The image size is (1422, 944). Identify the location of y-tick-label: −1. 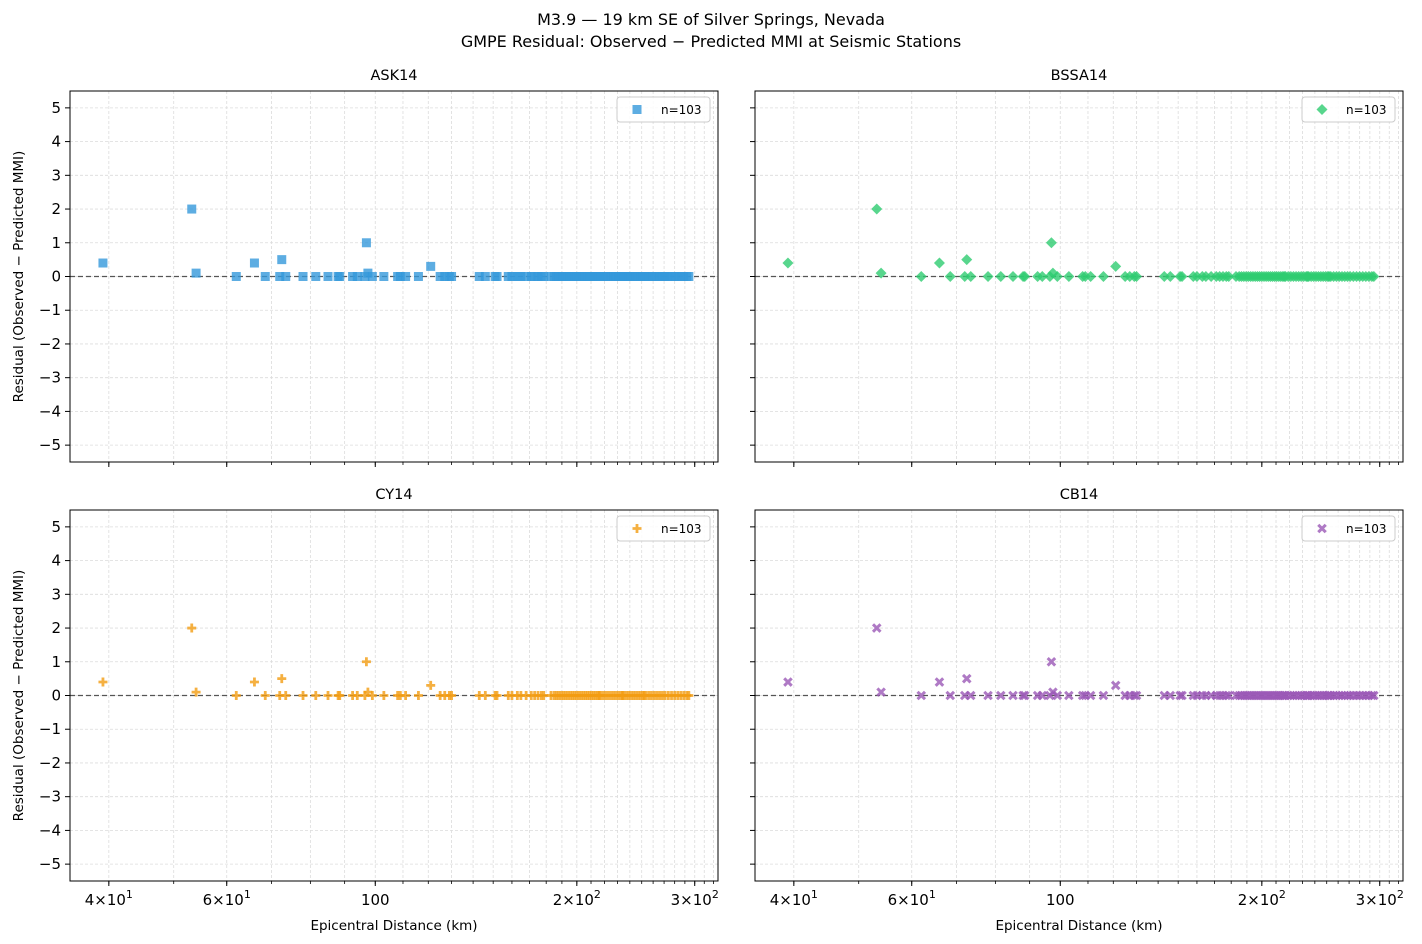
(50, 729).